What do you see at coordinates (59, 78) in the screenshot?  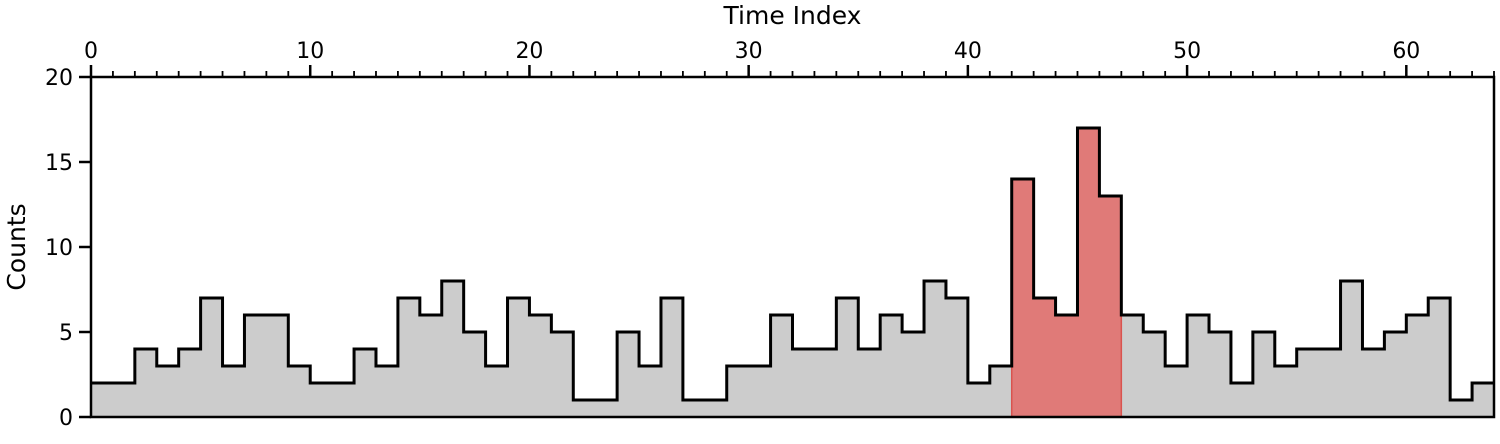 I see `y-tick-label: 20` at bounding box center [59, 78].